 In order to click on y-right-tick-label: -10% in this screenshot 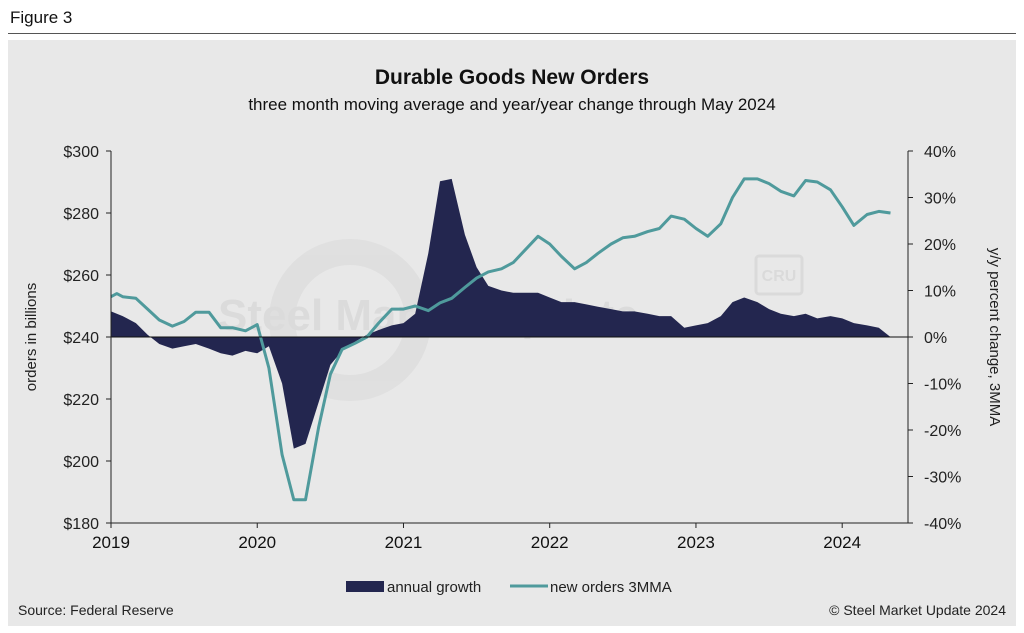, I will do `click(942, 385)`.